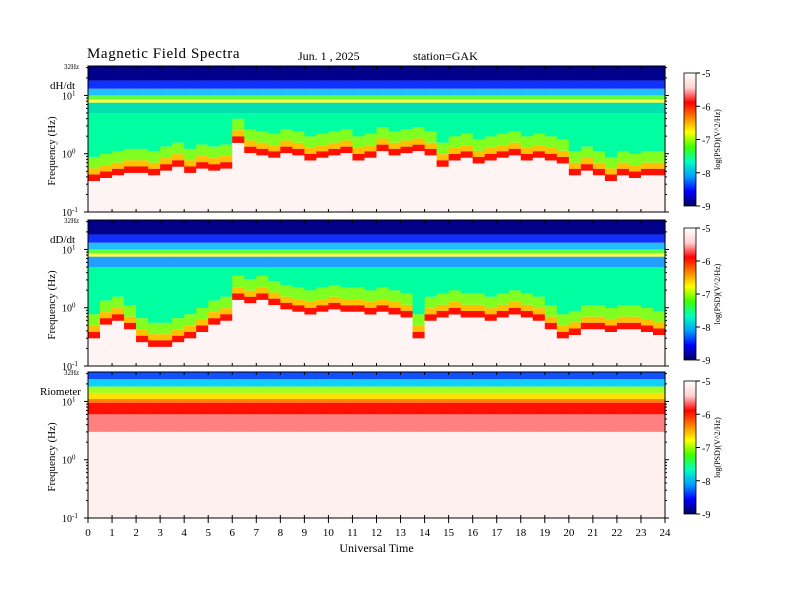 The height and width of the screenshot is (612, 792). I want to click on panel-label: dH/dt, so click(62, 86).